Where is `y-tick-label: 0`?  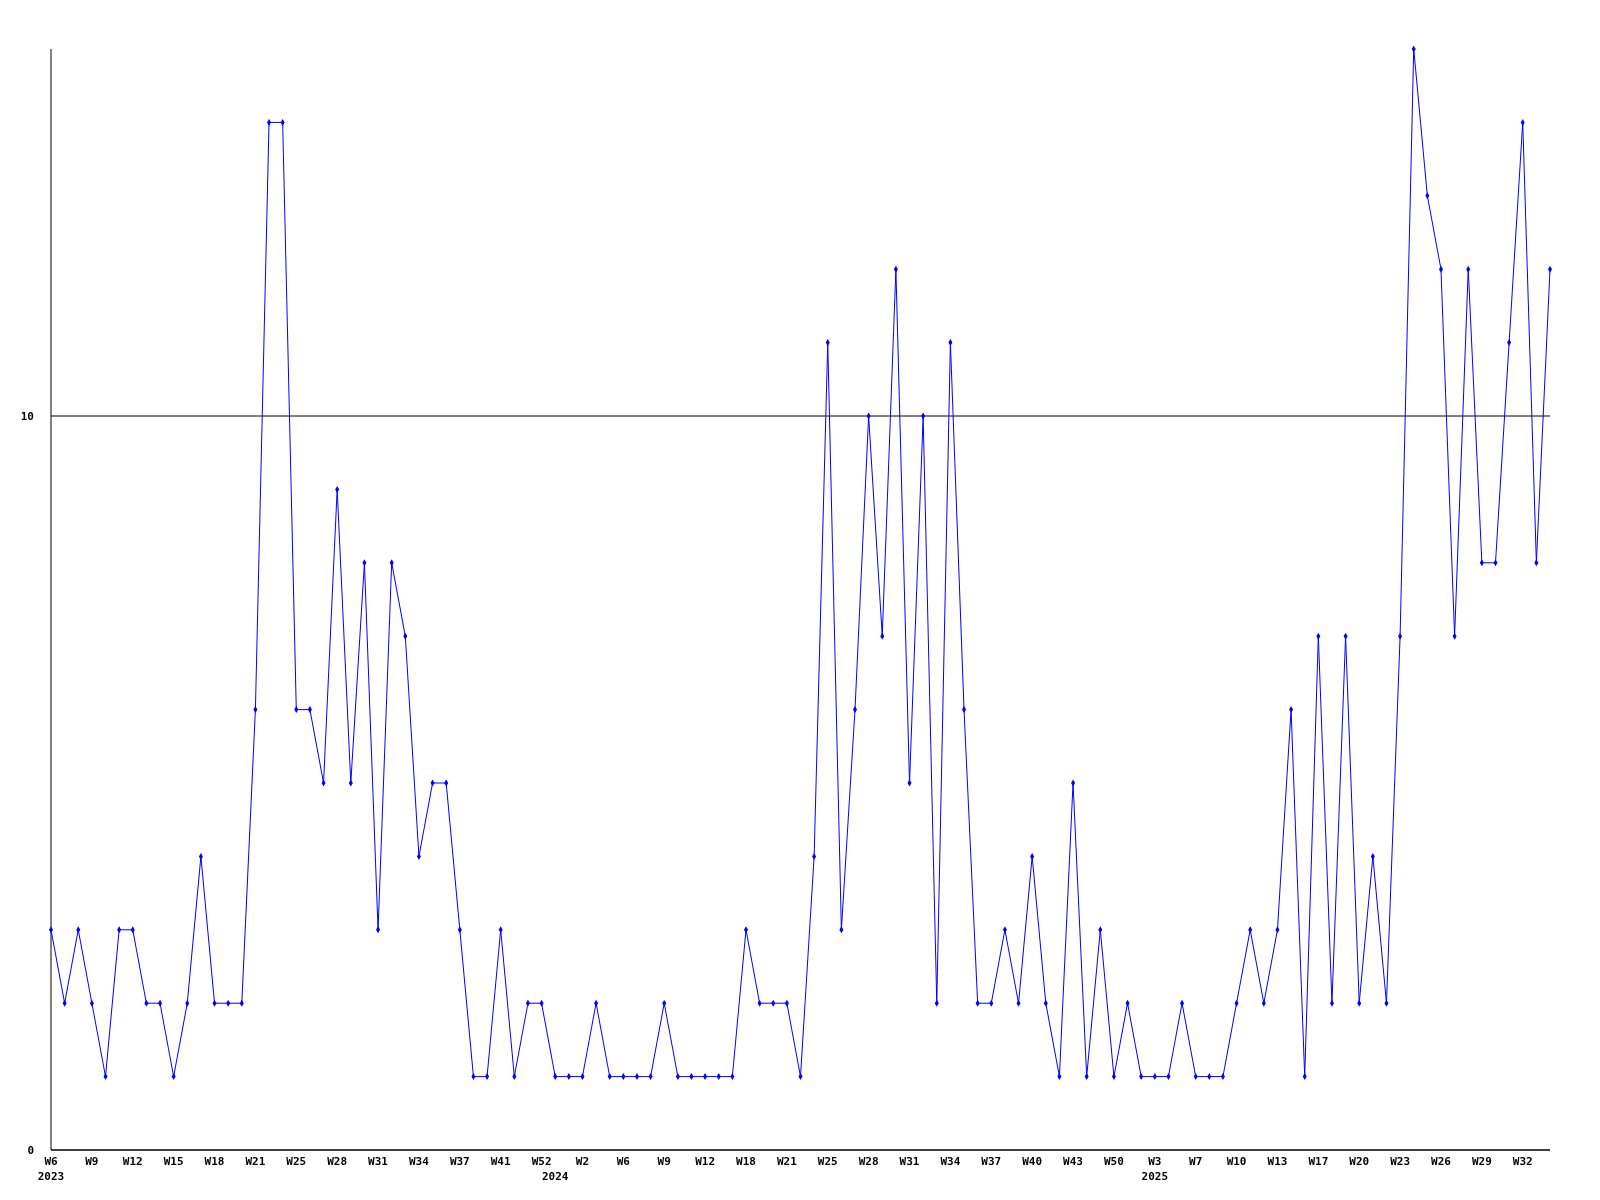
y-tick-label: 0 is located at coordinates (30, 1150).